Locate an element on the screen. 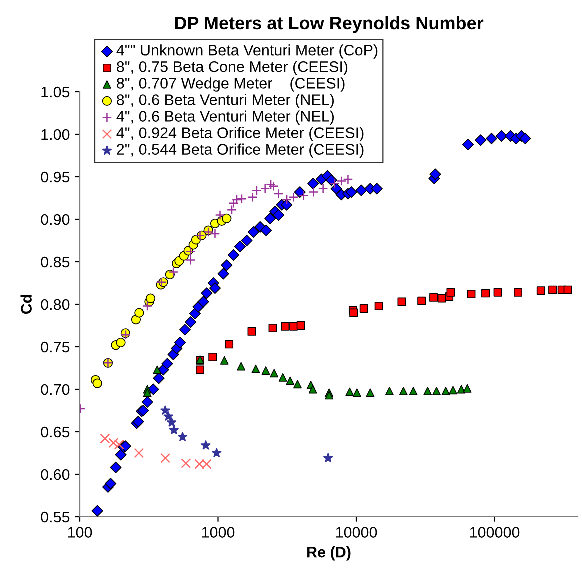 The height and width of the screenshot is (569, 582). y-tick-label: 0.70 is located at coordinates (55, 390).